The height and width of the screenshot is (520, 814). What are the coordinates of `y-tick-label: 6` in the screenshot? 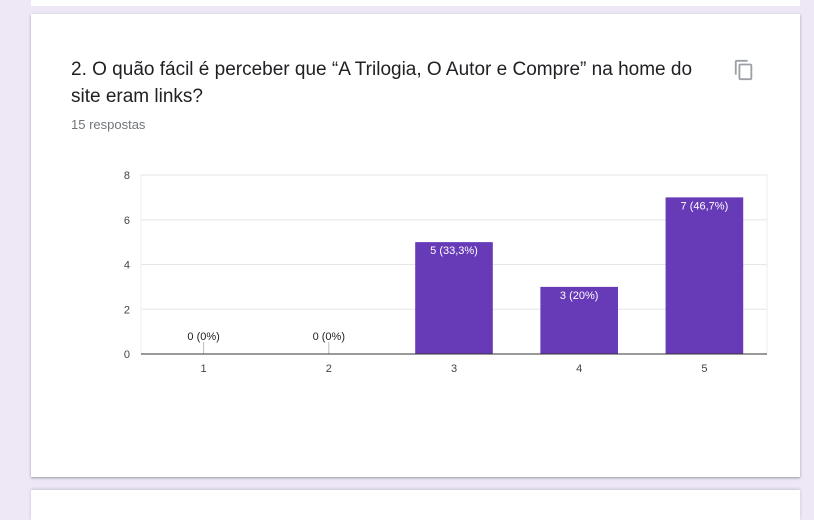 It's located at (127, 221).